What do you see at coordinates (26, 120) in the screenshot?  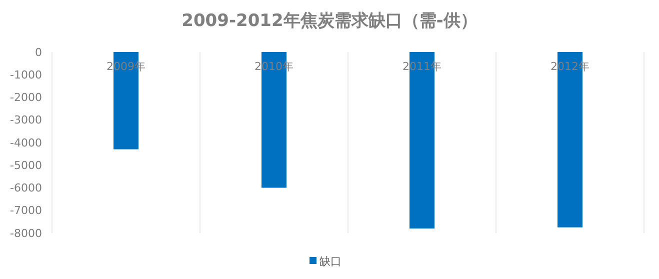 I see `y-tick-label: -3000` at bounding box center [26, 120].